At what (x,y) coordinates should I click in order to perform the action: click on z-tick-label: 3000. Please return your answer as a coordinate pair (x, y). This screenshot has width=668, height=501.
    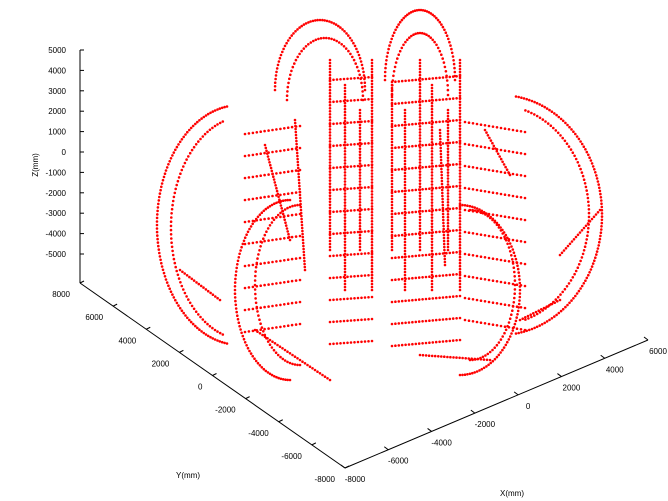
    Looking at the image, I should click on (57, 91).